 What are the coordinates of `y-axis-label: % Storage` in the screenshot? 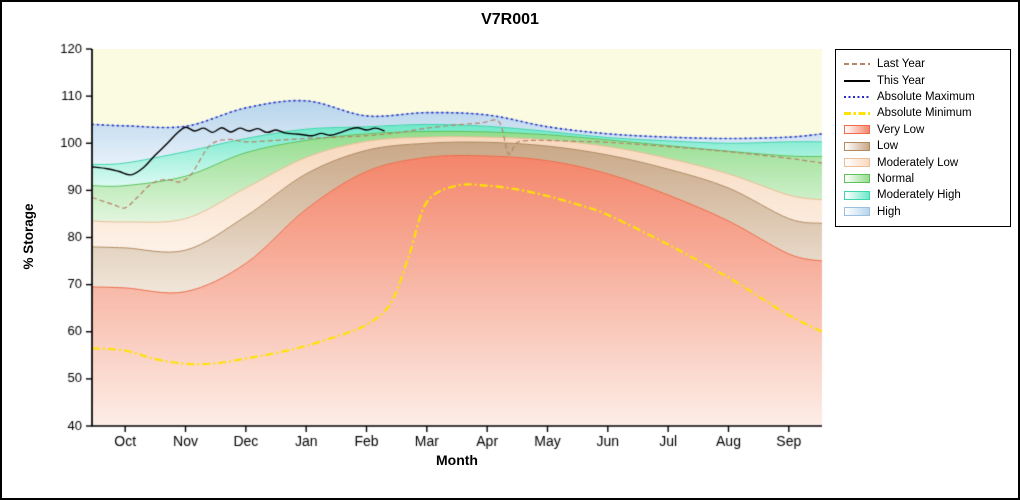 It's located at (28, 236).